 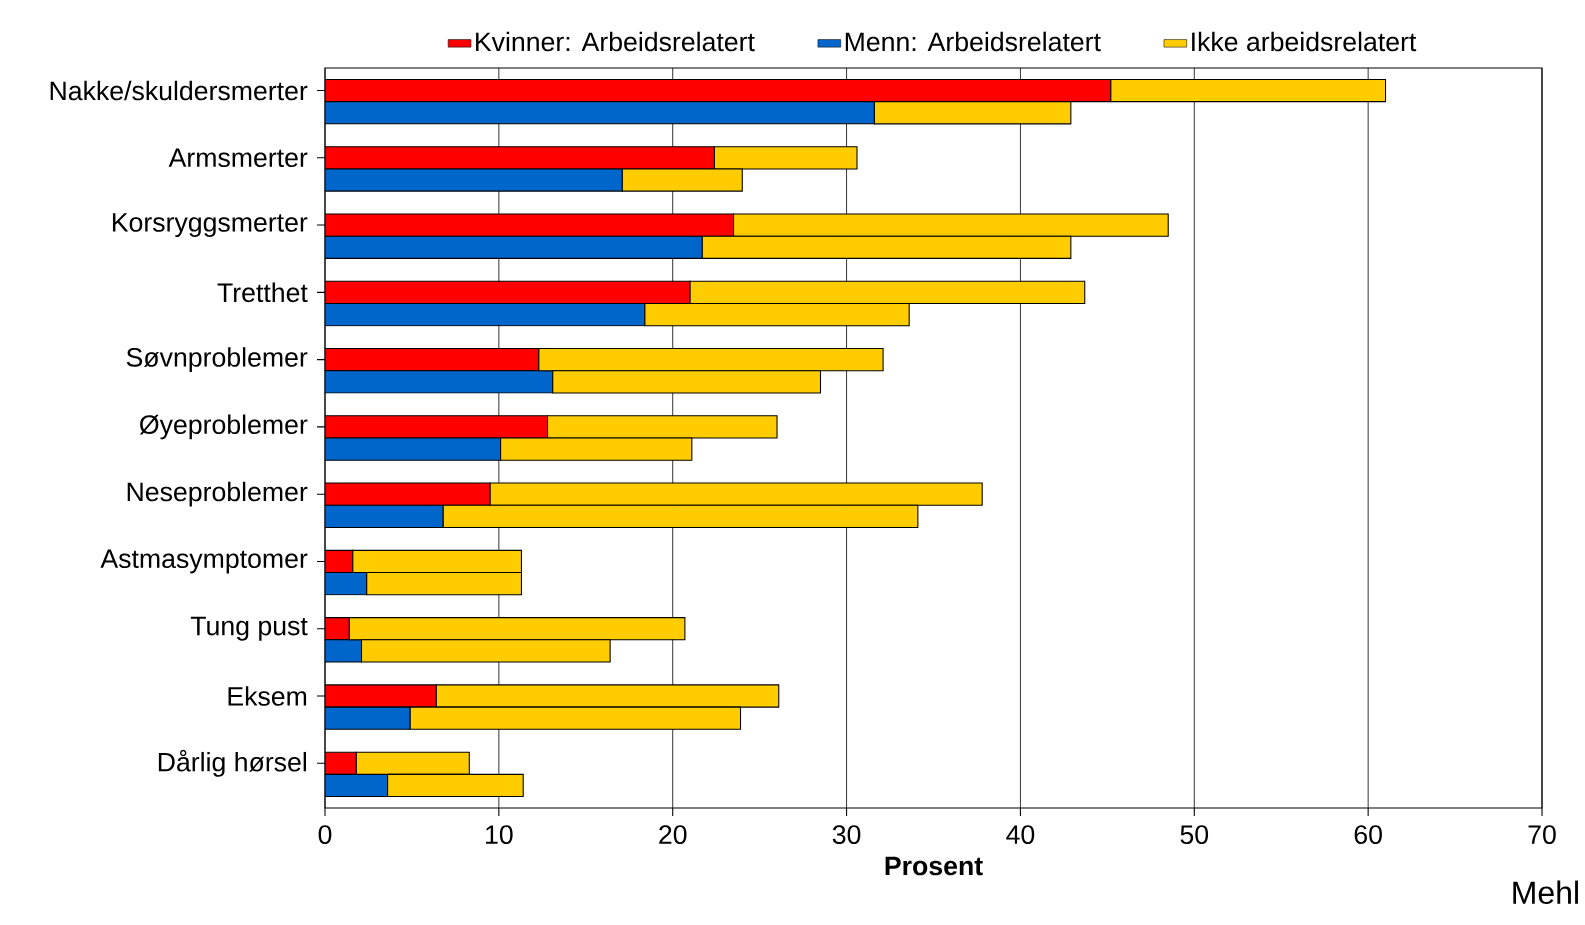 I want to click on y-tick-label: Astmasymptomer, so click(x=204, y=561).